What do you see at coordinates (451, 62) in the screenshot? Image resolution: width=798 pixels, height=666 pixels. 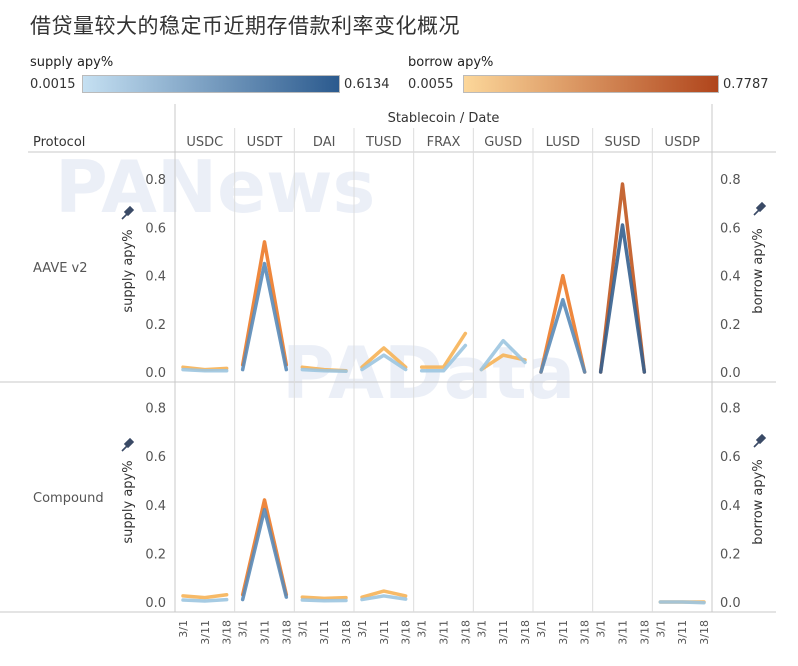 I see `borrow-legend-label: borrow apy%` at bounding box center [451, 62].